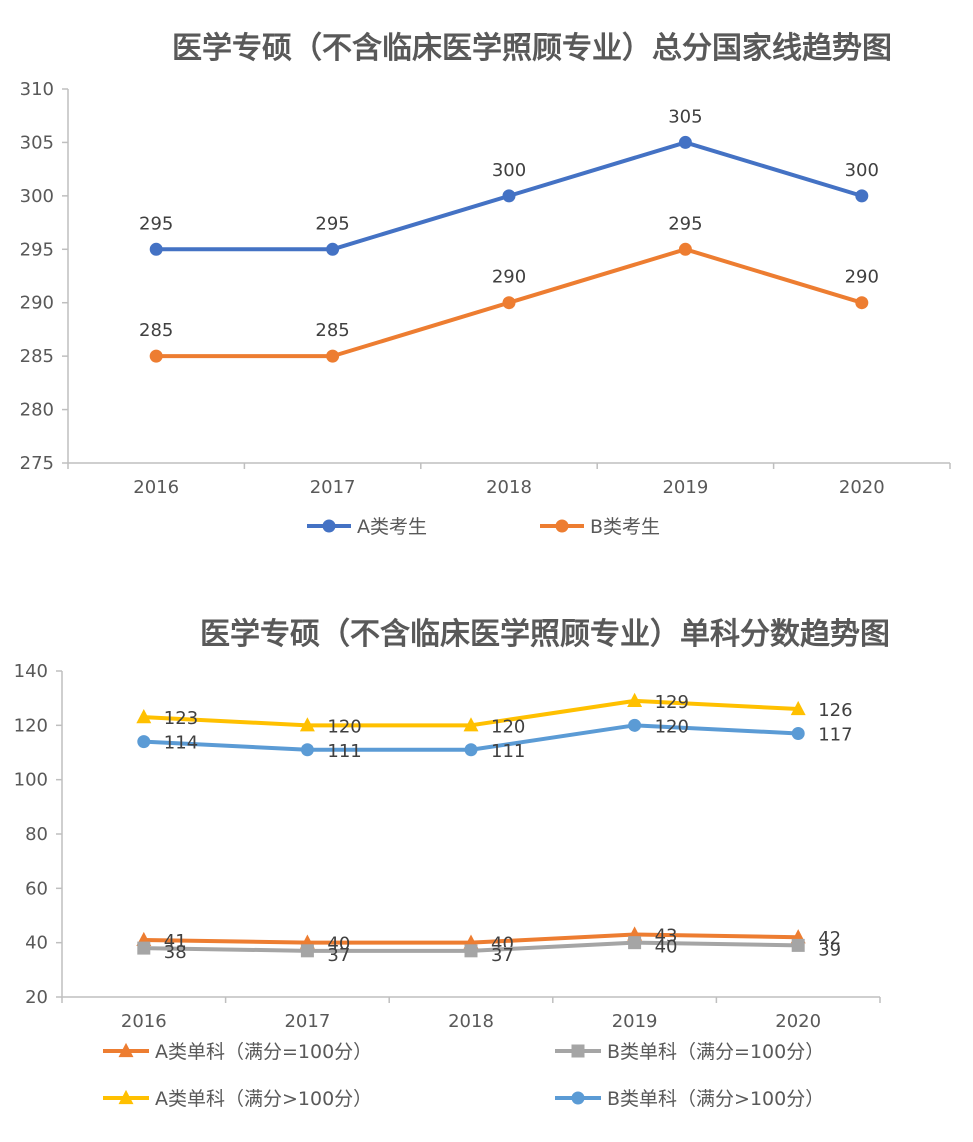 The width and height of the screenshot is (973, 1142). What do you see at coordinates (829, 949) in the screenshot?
I see `data-label: 39` at bounding box center [829, 949].